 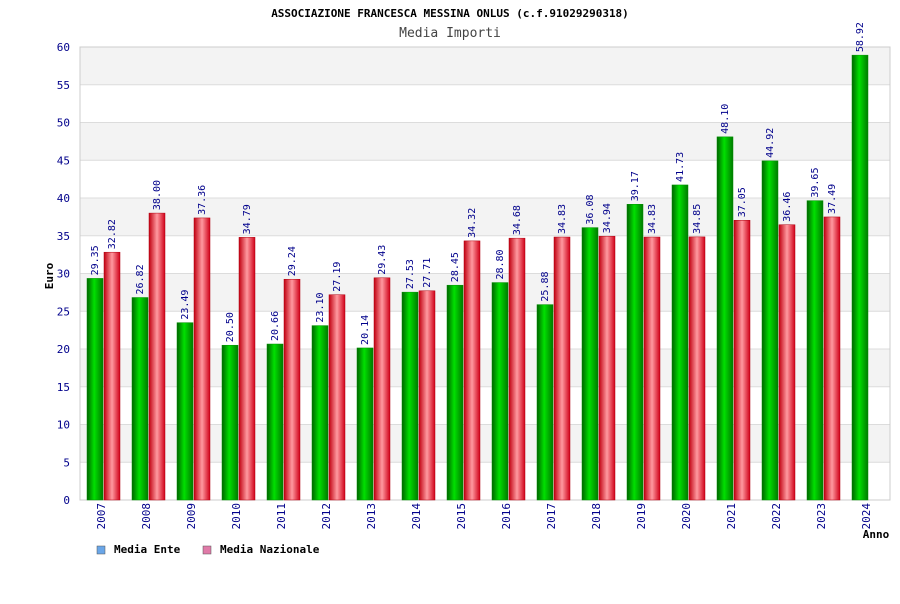 What do you see at coordinates (101, 550) in the screenshot?
I see `legend-swatch-media-ente` at bounding box center [101, 550].